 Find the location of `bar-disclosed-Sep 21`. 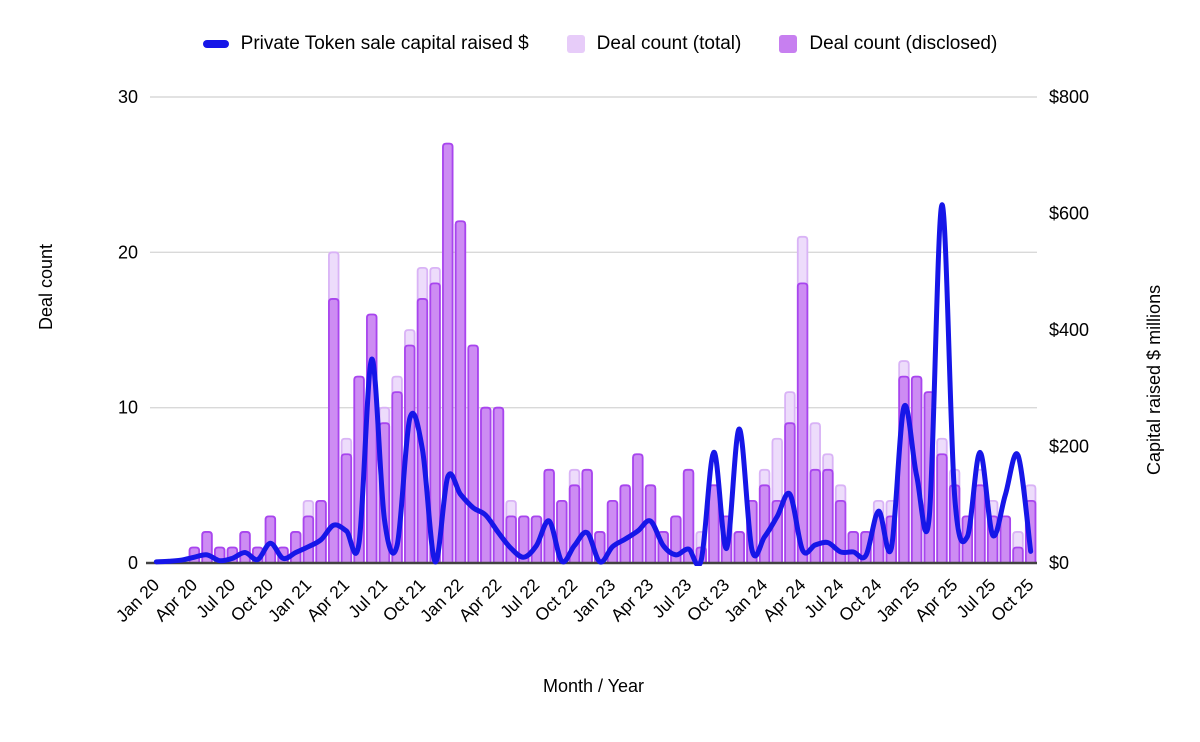

bar-disclosed-Sep 21 is located at coordinates (410, 454).